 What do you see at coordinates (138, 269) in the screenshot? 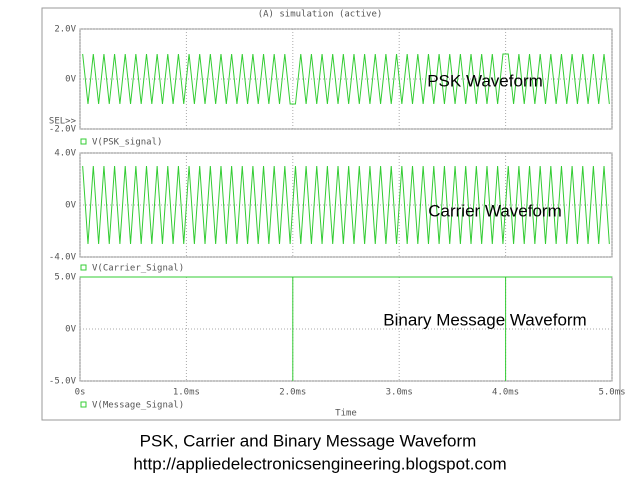
I see `legend-label: V(Carrier_Signal)` at bounding box center [138, 269].